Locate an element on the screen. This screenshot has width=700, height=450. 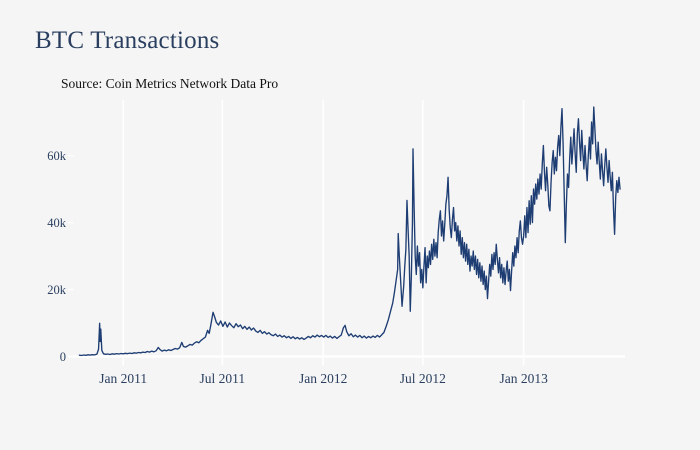
chart-title: BTC Transactions is located at coordinates (127, 40).